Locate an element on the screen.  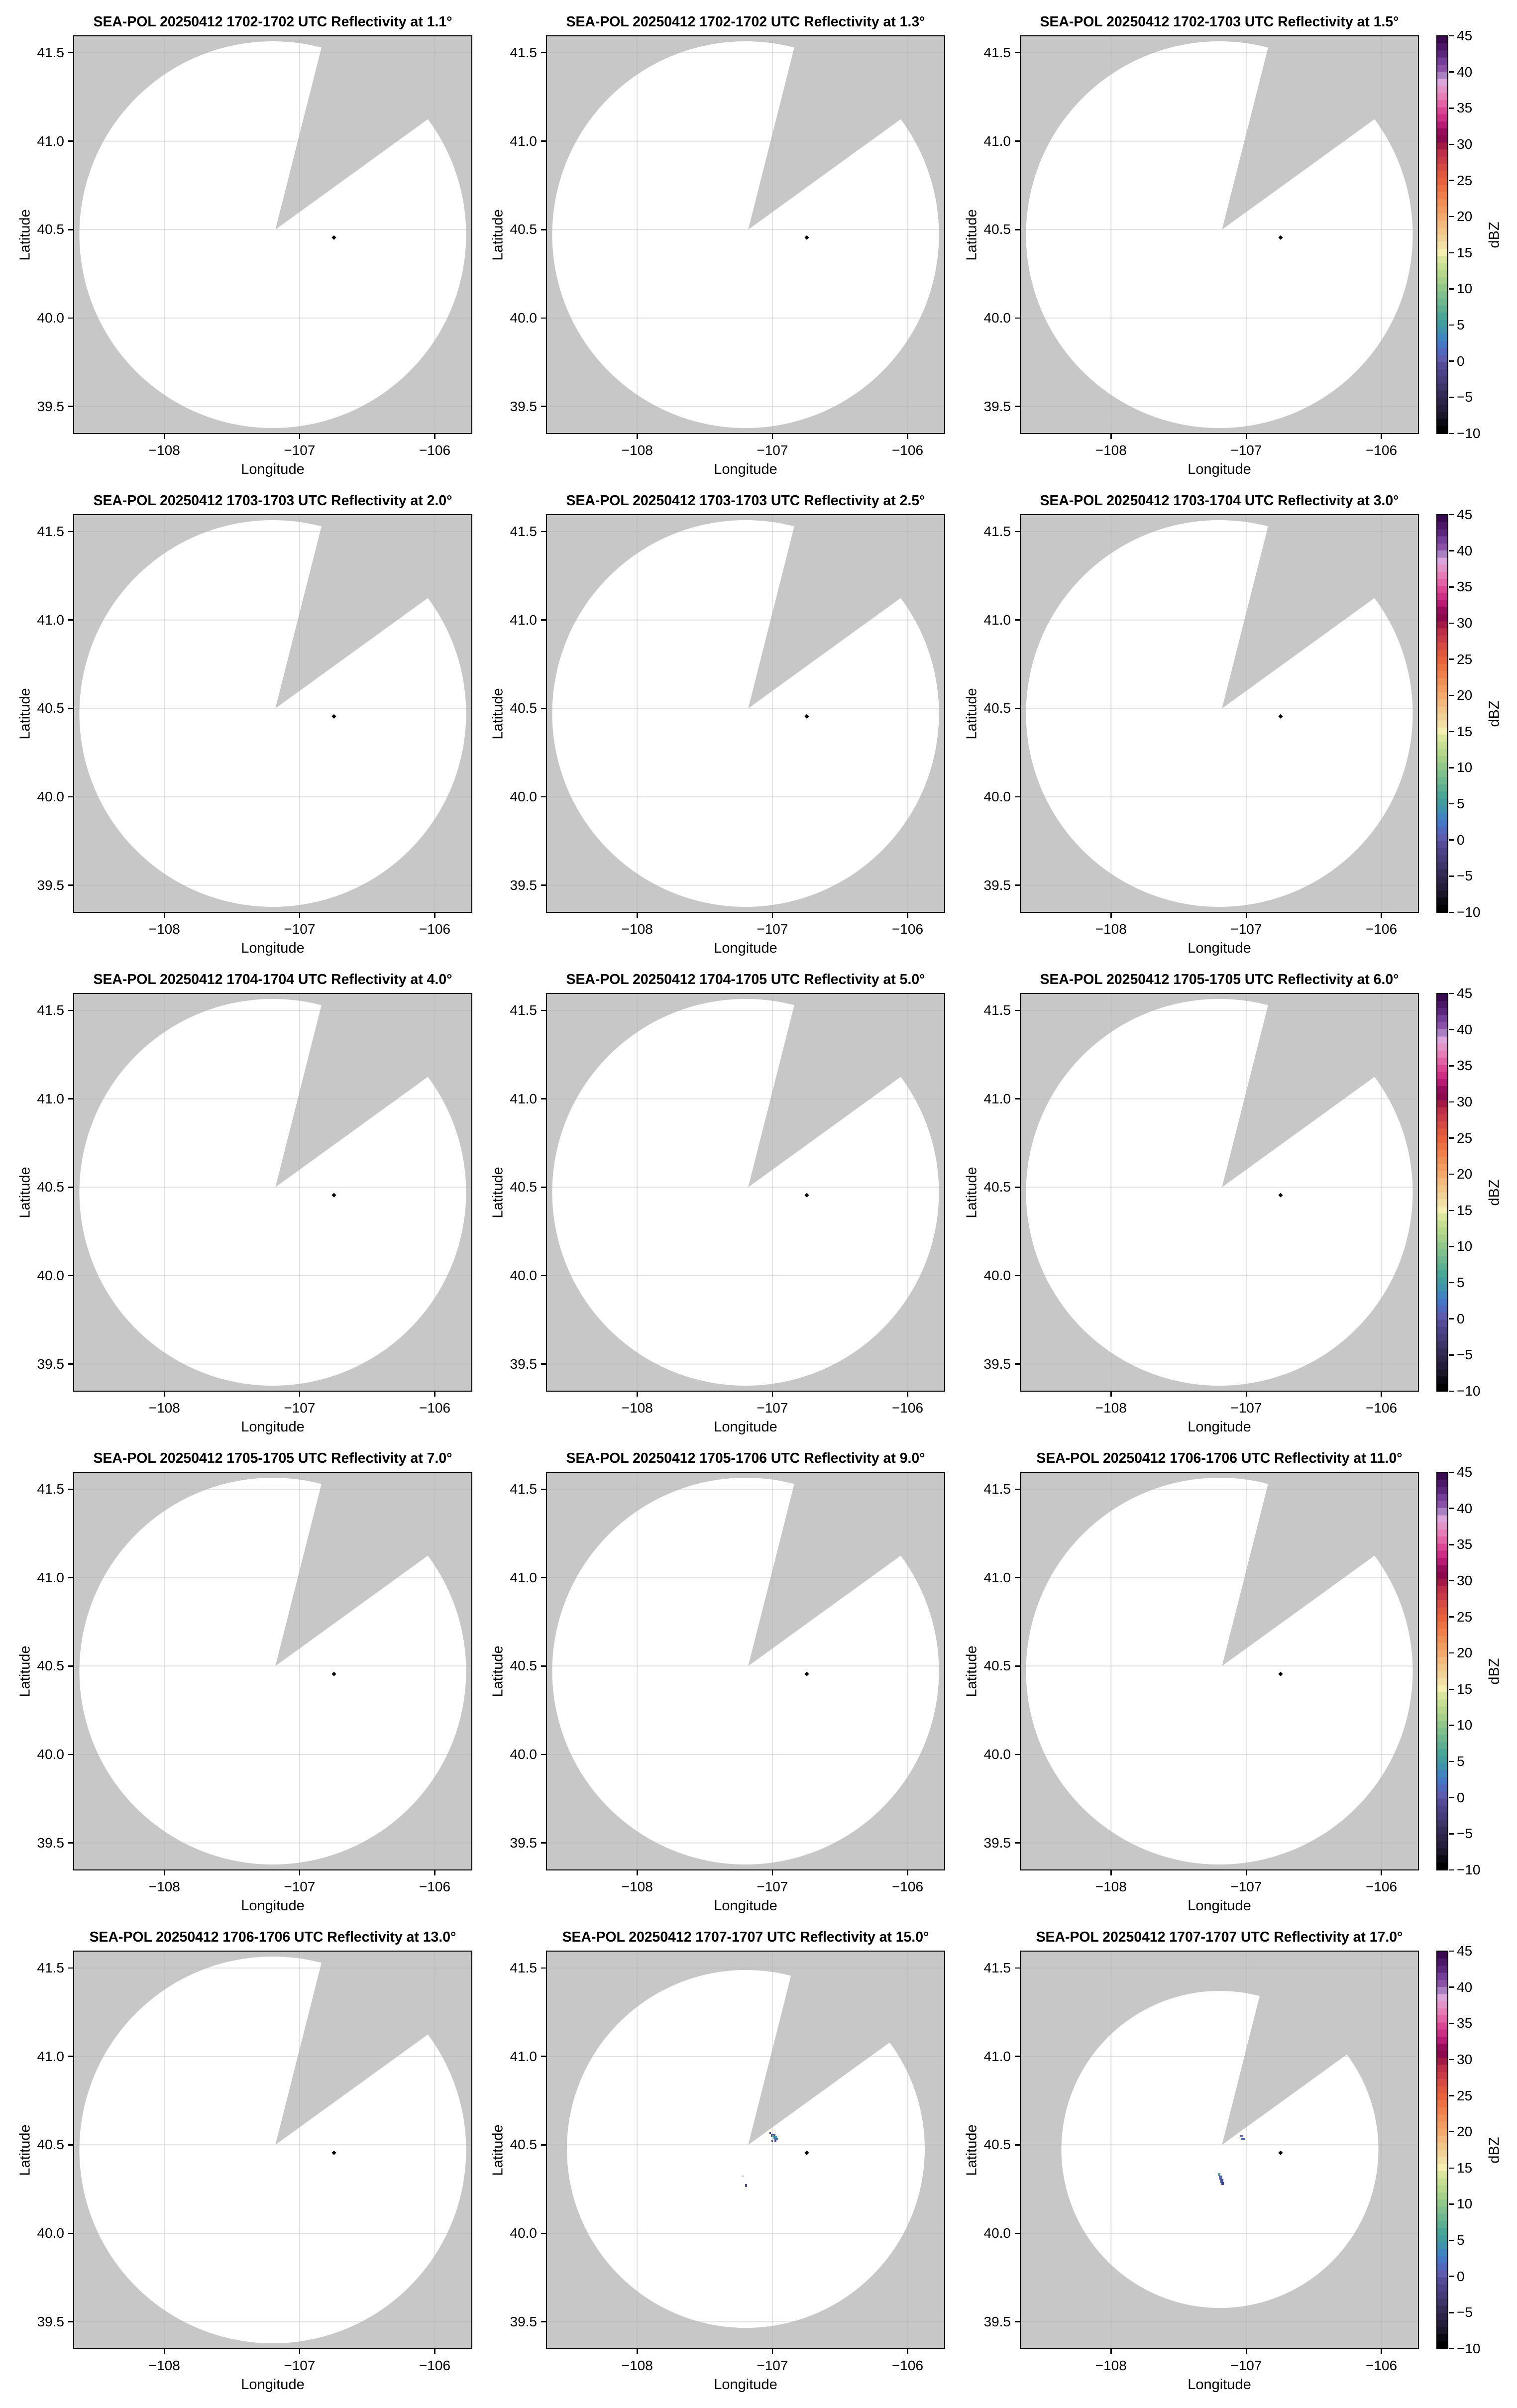
y-tick-label: 41.0 is located at coordinates (997, 2056).